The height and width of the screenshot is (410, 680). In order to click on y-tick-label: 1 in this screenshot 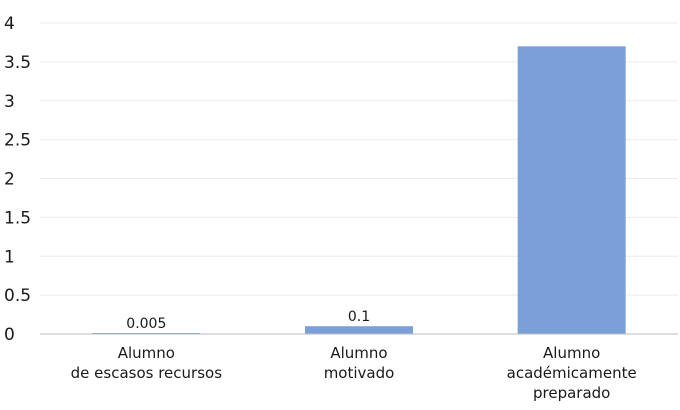, I will do `click(9, 257)`.